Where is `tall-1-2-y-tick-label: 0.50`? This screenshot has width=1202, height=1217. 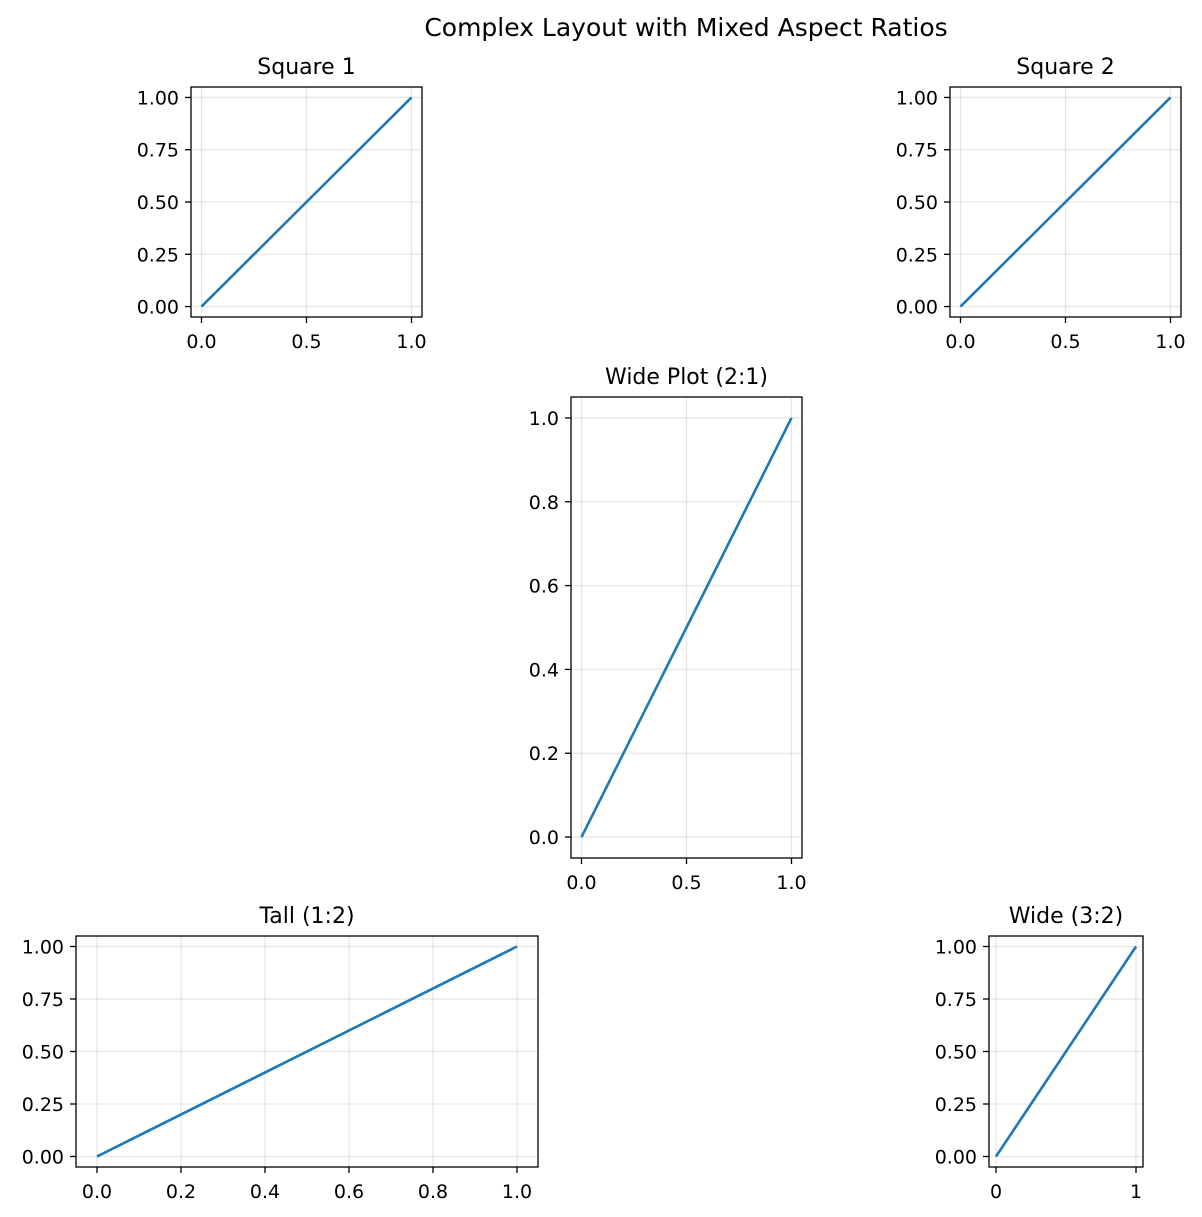 tall-1-2-y-tick-label: 0.50 is located at coordinates (43, 1053).